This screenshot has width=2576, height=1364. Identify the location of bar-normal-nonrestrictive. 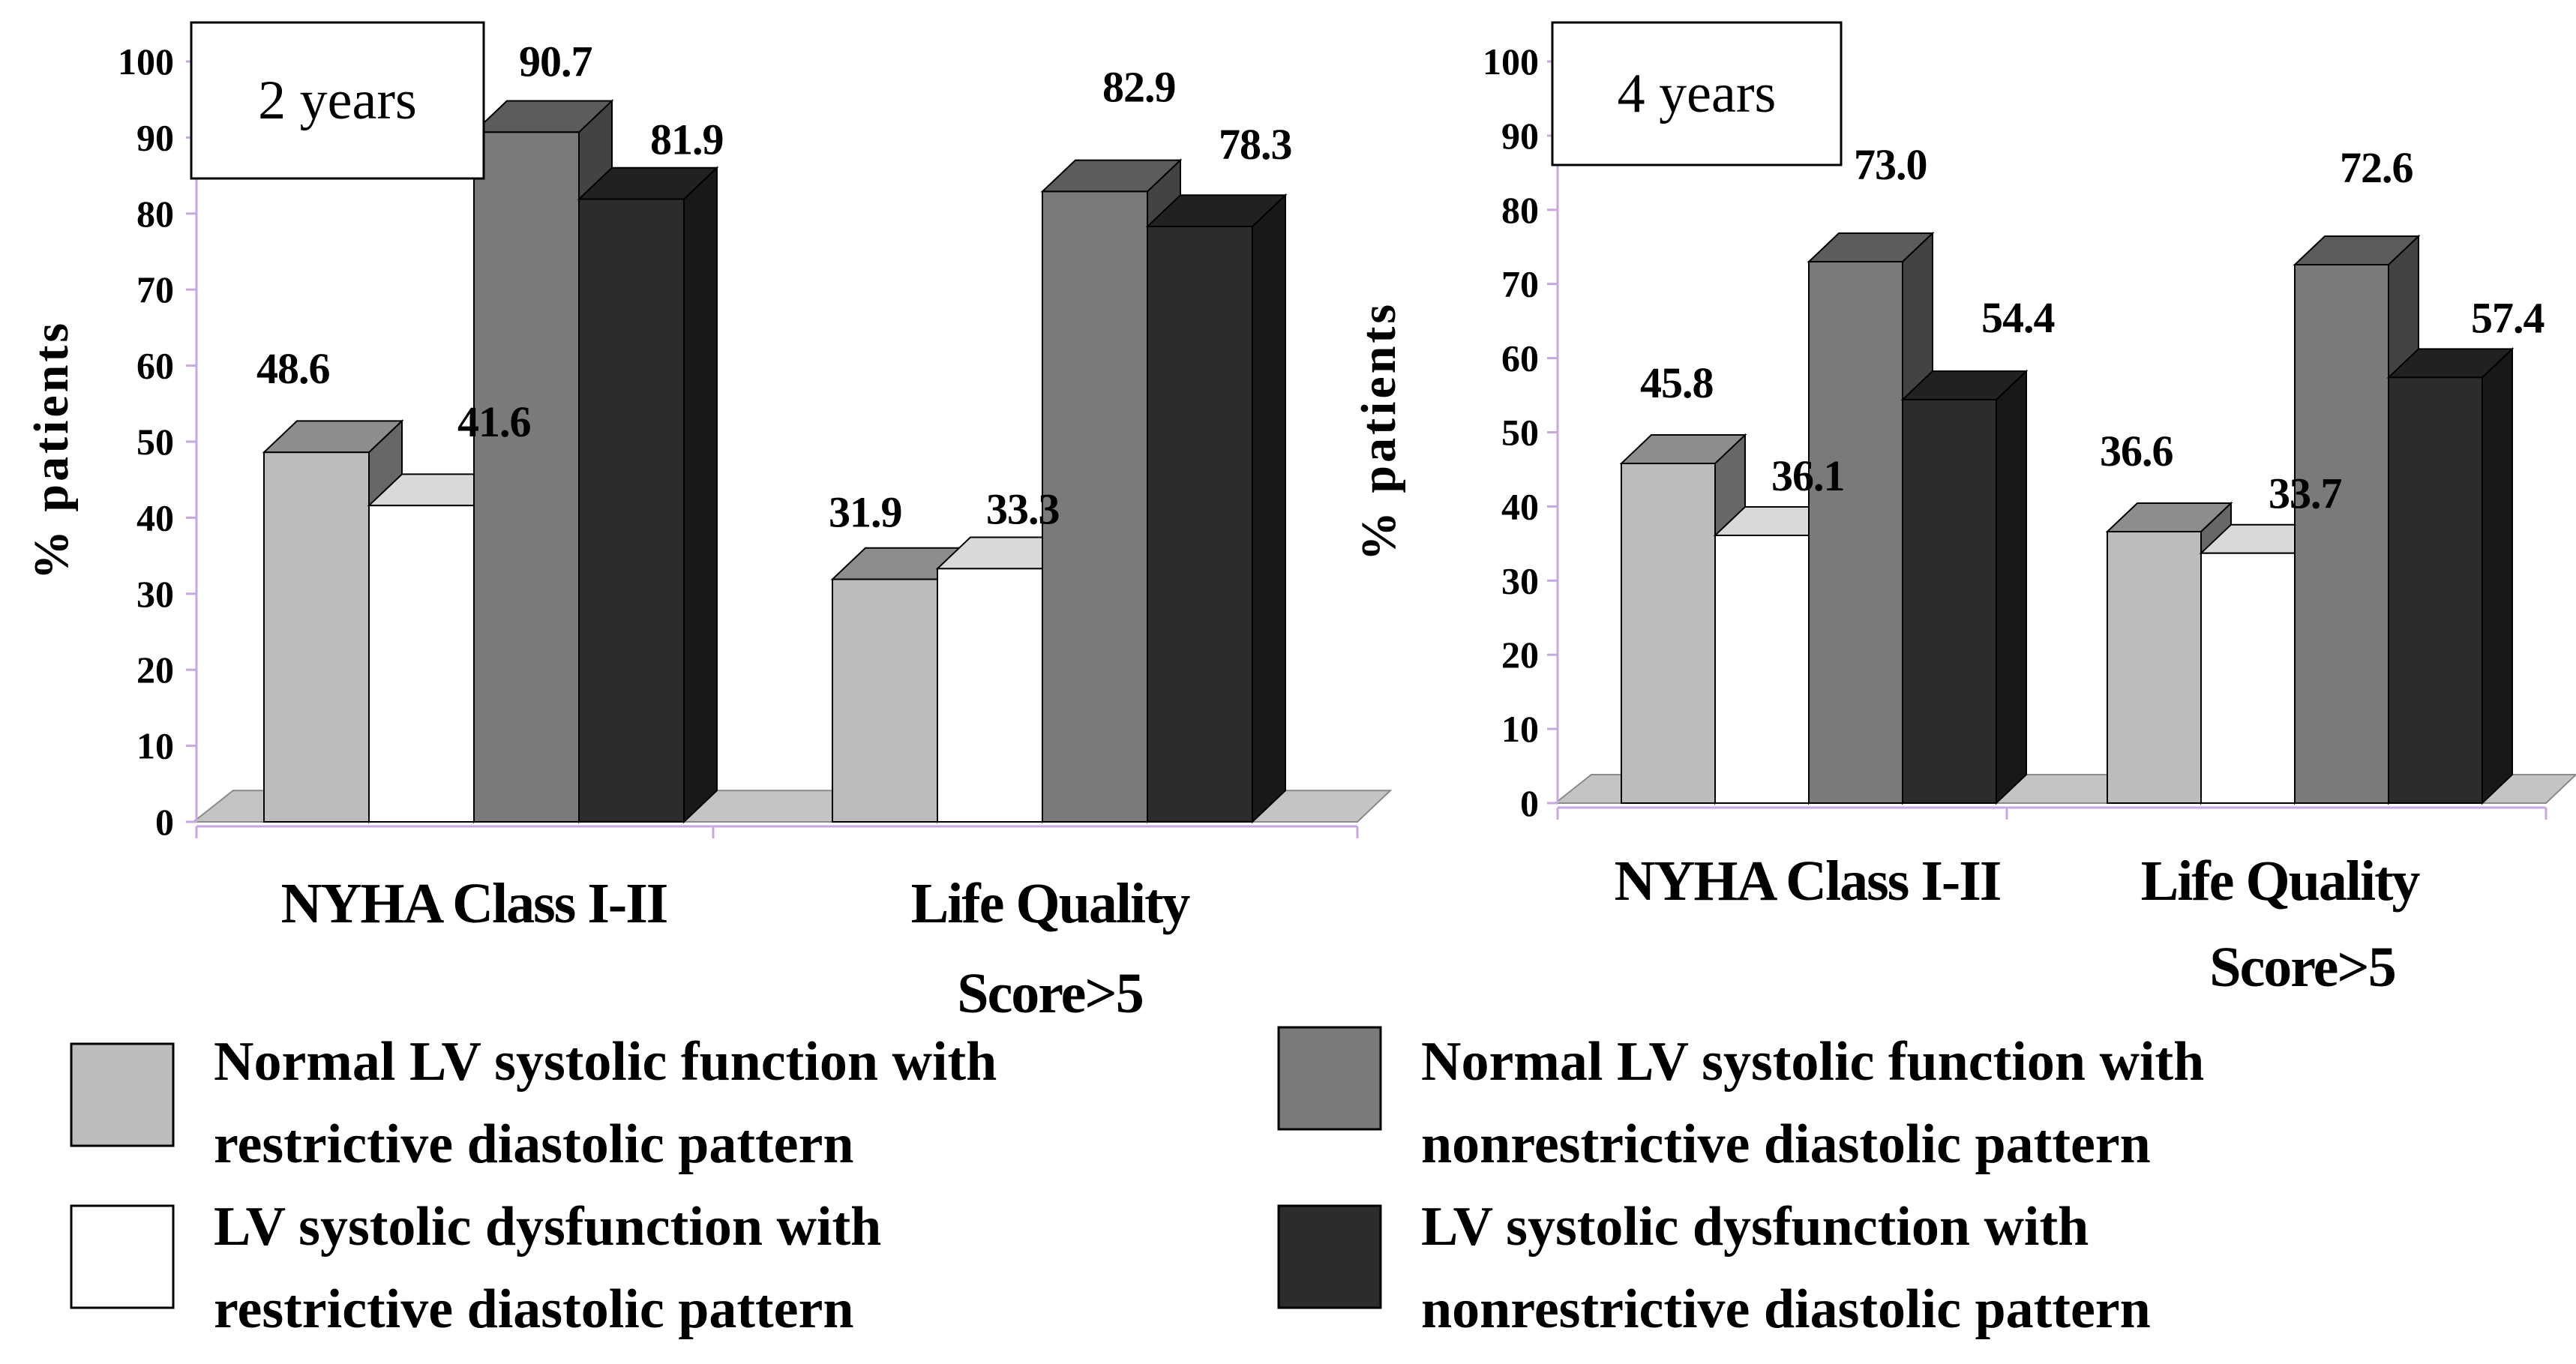
(1871, 518).